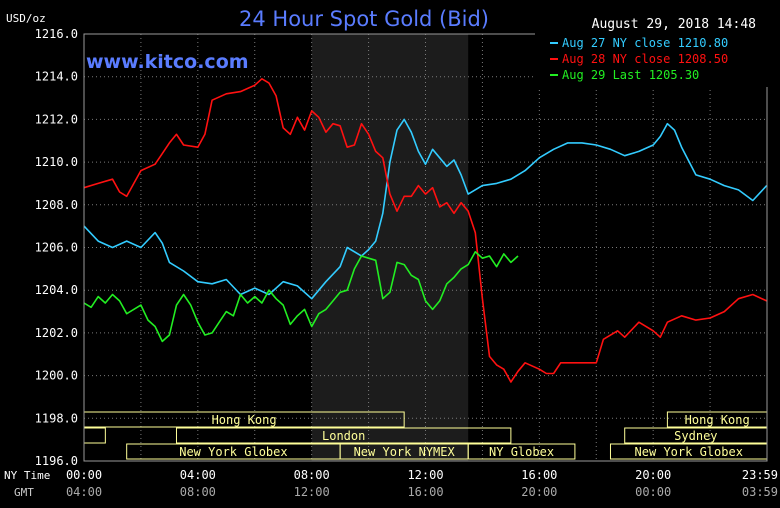 The width and height of the screenshot is (780, 508). What do you see at coordinates (167, 62) in the screenshot?
I see `watermark-link: www.kitco.com` at bounding box center [167, 62].